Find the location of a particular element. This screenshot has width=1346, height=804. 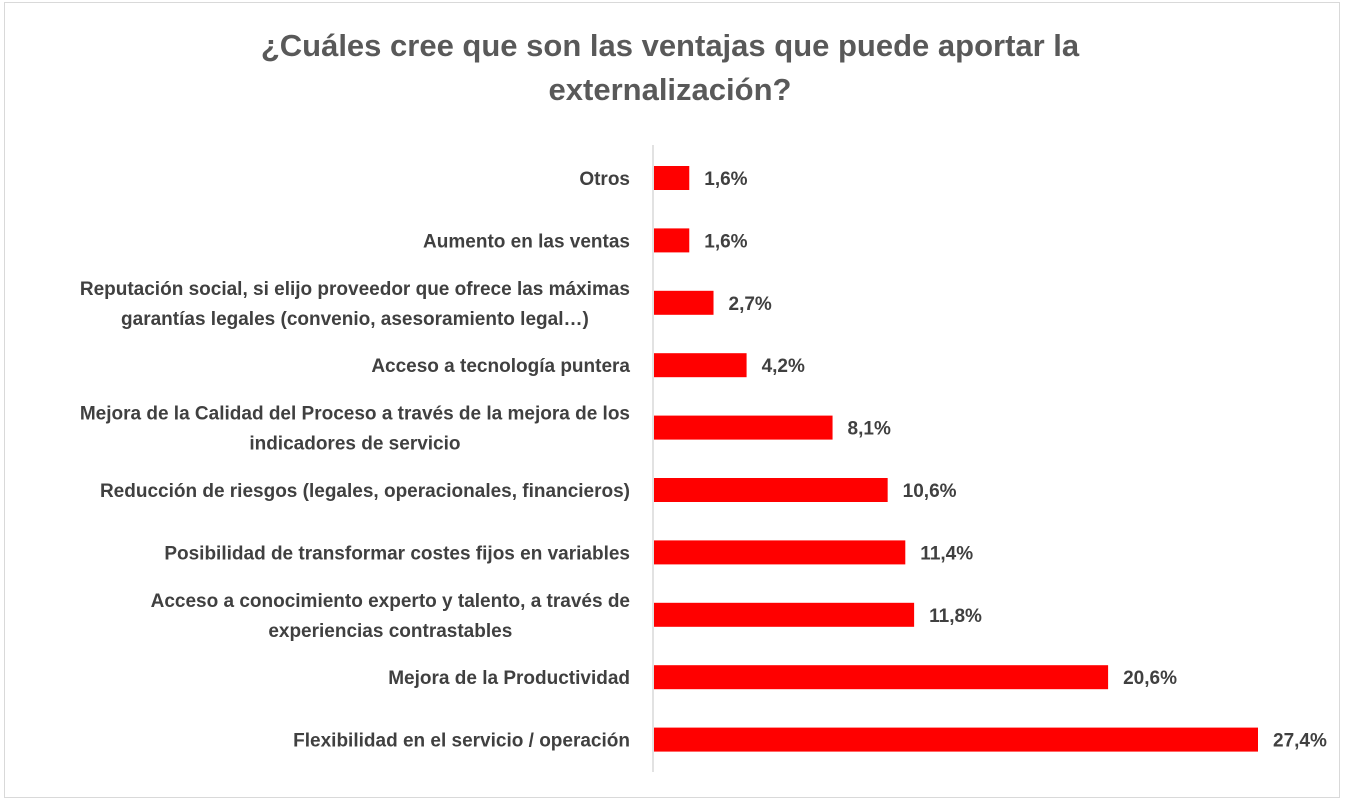

data-label: 27,4% is located at coordinates (1300, 741).